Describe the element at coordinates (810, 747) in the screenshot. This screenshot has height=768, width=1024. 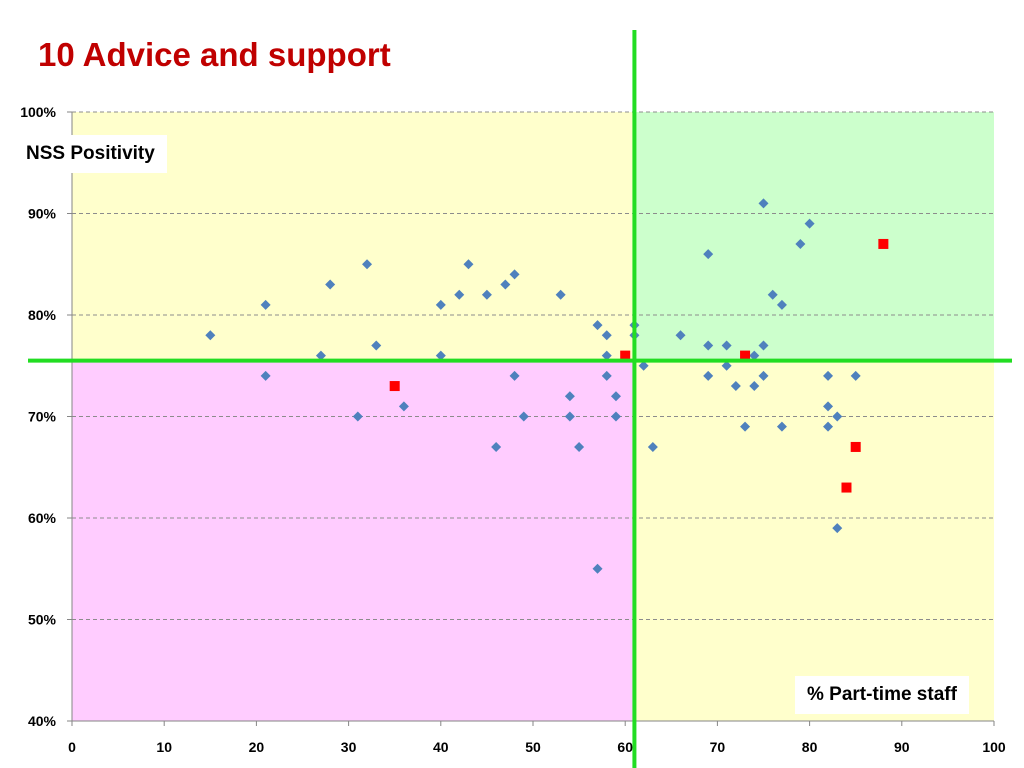
I see `x-tick-label: 80` at that location.